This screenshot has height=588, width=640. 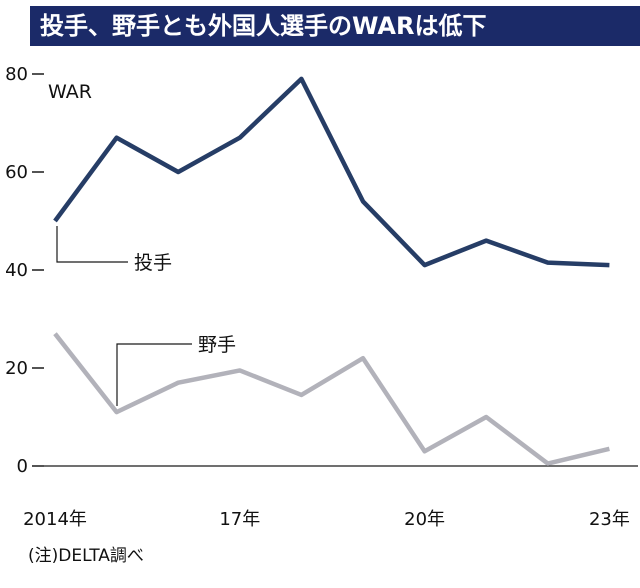 What do you see at coordinates (424, 519) in the screenshot?
I see `x-axis-tick-label: 20年` at bounding box center [424, 519].